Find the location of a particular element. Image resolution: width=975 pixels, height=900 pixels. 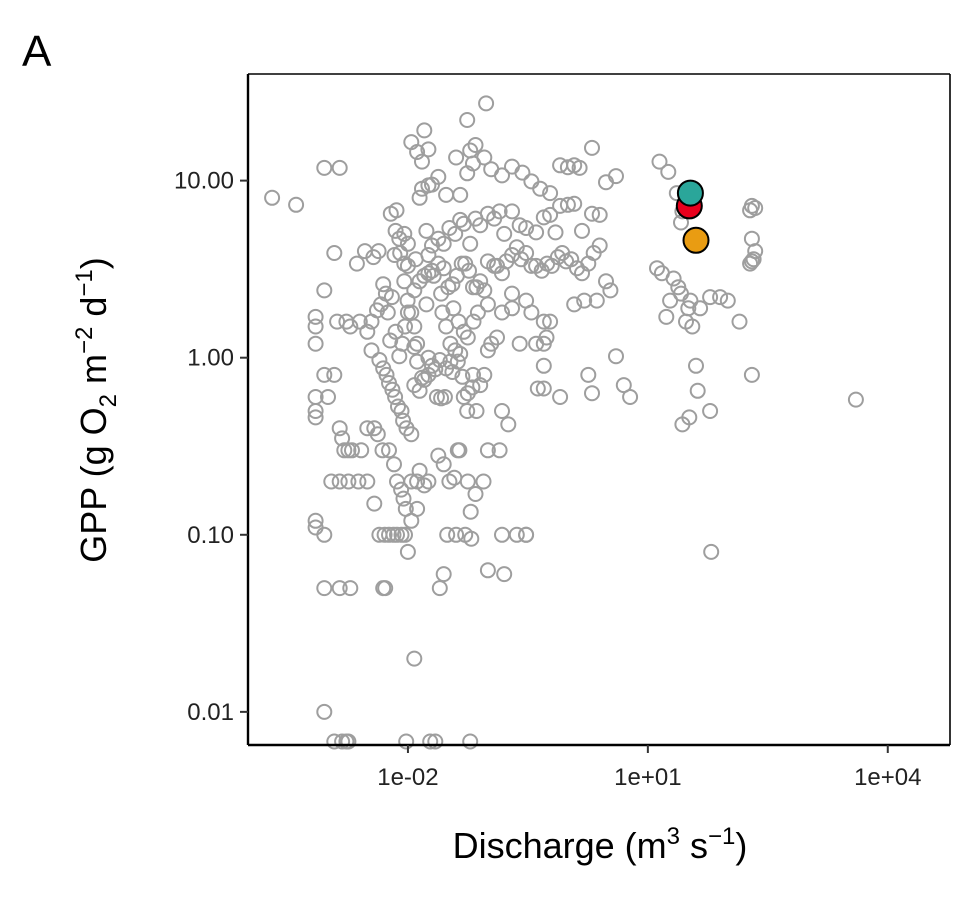

x-tick-label: 1e+01 is located at coordinates (647, 777).